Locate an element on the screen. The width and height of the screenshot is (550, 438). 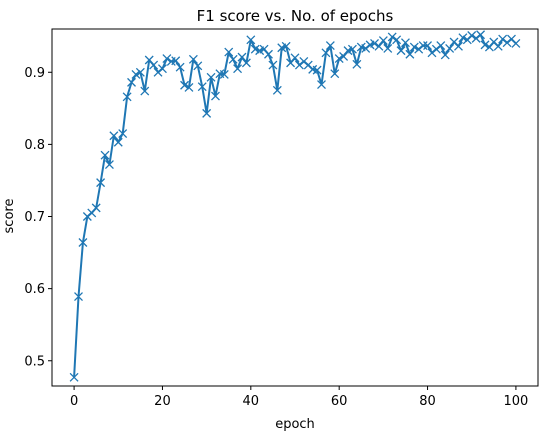
x-tick-label: 0 is located at coordinates (74, 401).